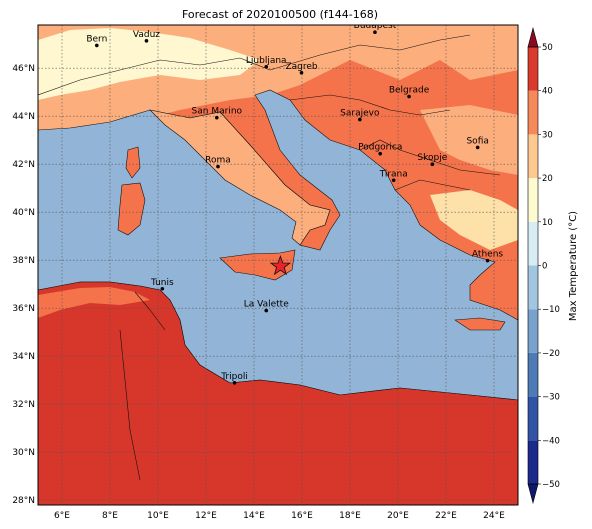  What do you see at coordinates (234, 377) in the screenshot?
I see `city-label: Tripoli` at bounding box center [234, 377].